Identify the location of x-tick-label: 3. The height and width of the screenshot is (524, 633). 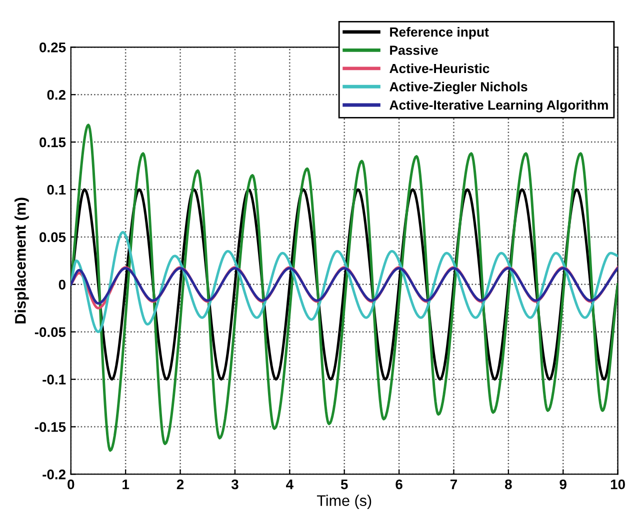
(234, 484).